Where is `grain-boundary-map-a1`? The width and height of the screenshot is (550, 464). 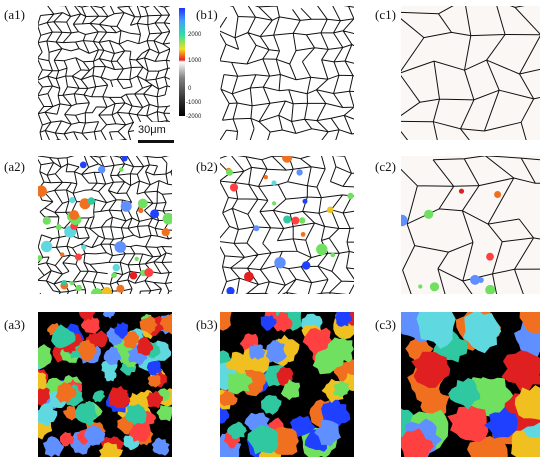
grain-boundary-map-a1 is located at coordinates (104, 73).